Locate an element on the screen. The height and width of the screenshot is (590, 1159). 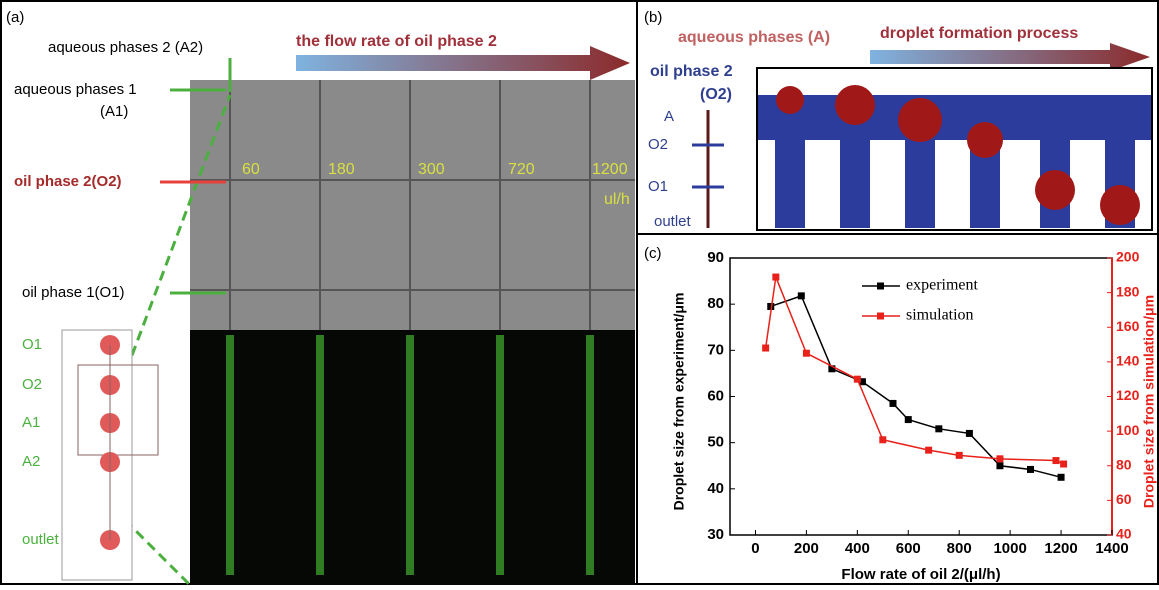
label: oil phase 2(O2) is located at coordinates (68, 181).